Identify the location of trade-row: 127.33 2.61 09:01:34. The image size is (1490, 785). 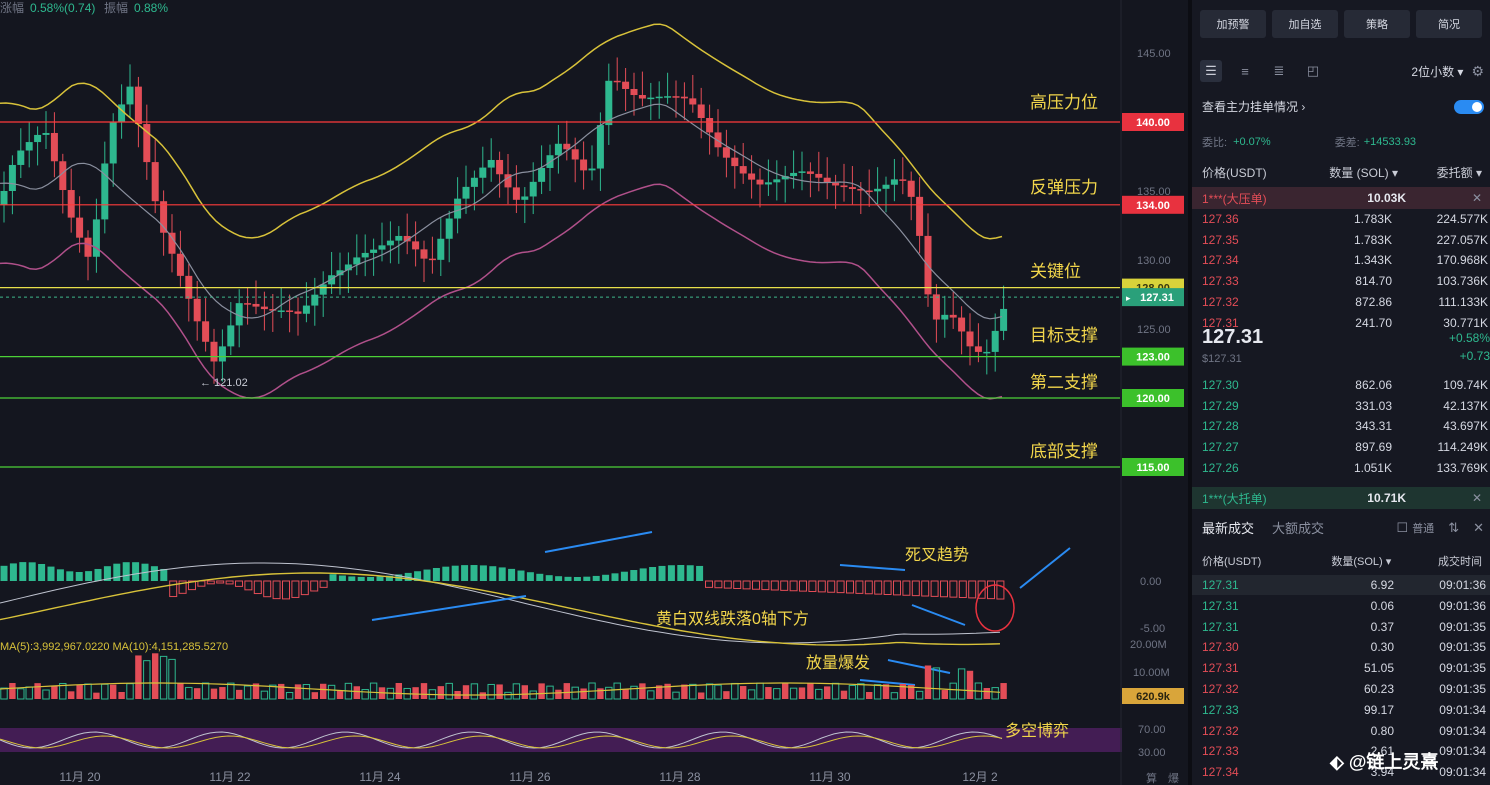
(1341, 751).